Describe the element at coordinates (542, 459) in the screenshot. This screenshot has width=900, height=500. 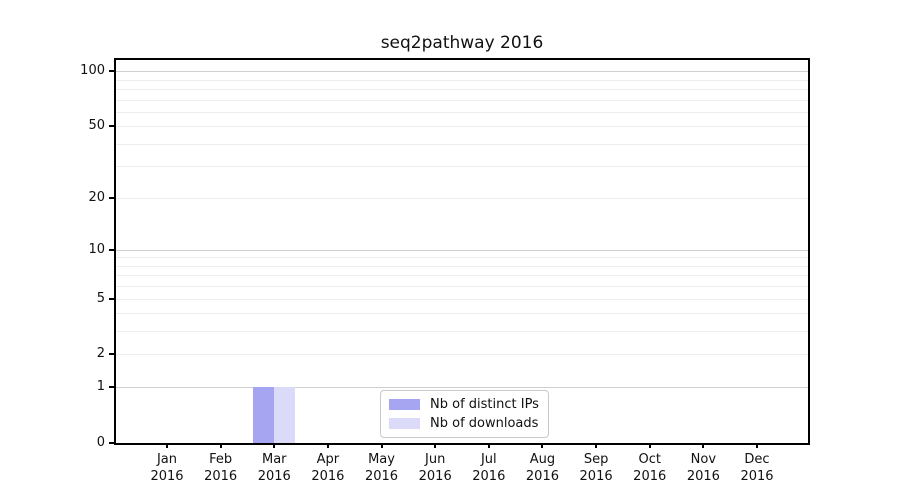
I see `x-tick-month: Aug` at that location.